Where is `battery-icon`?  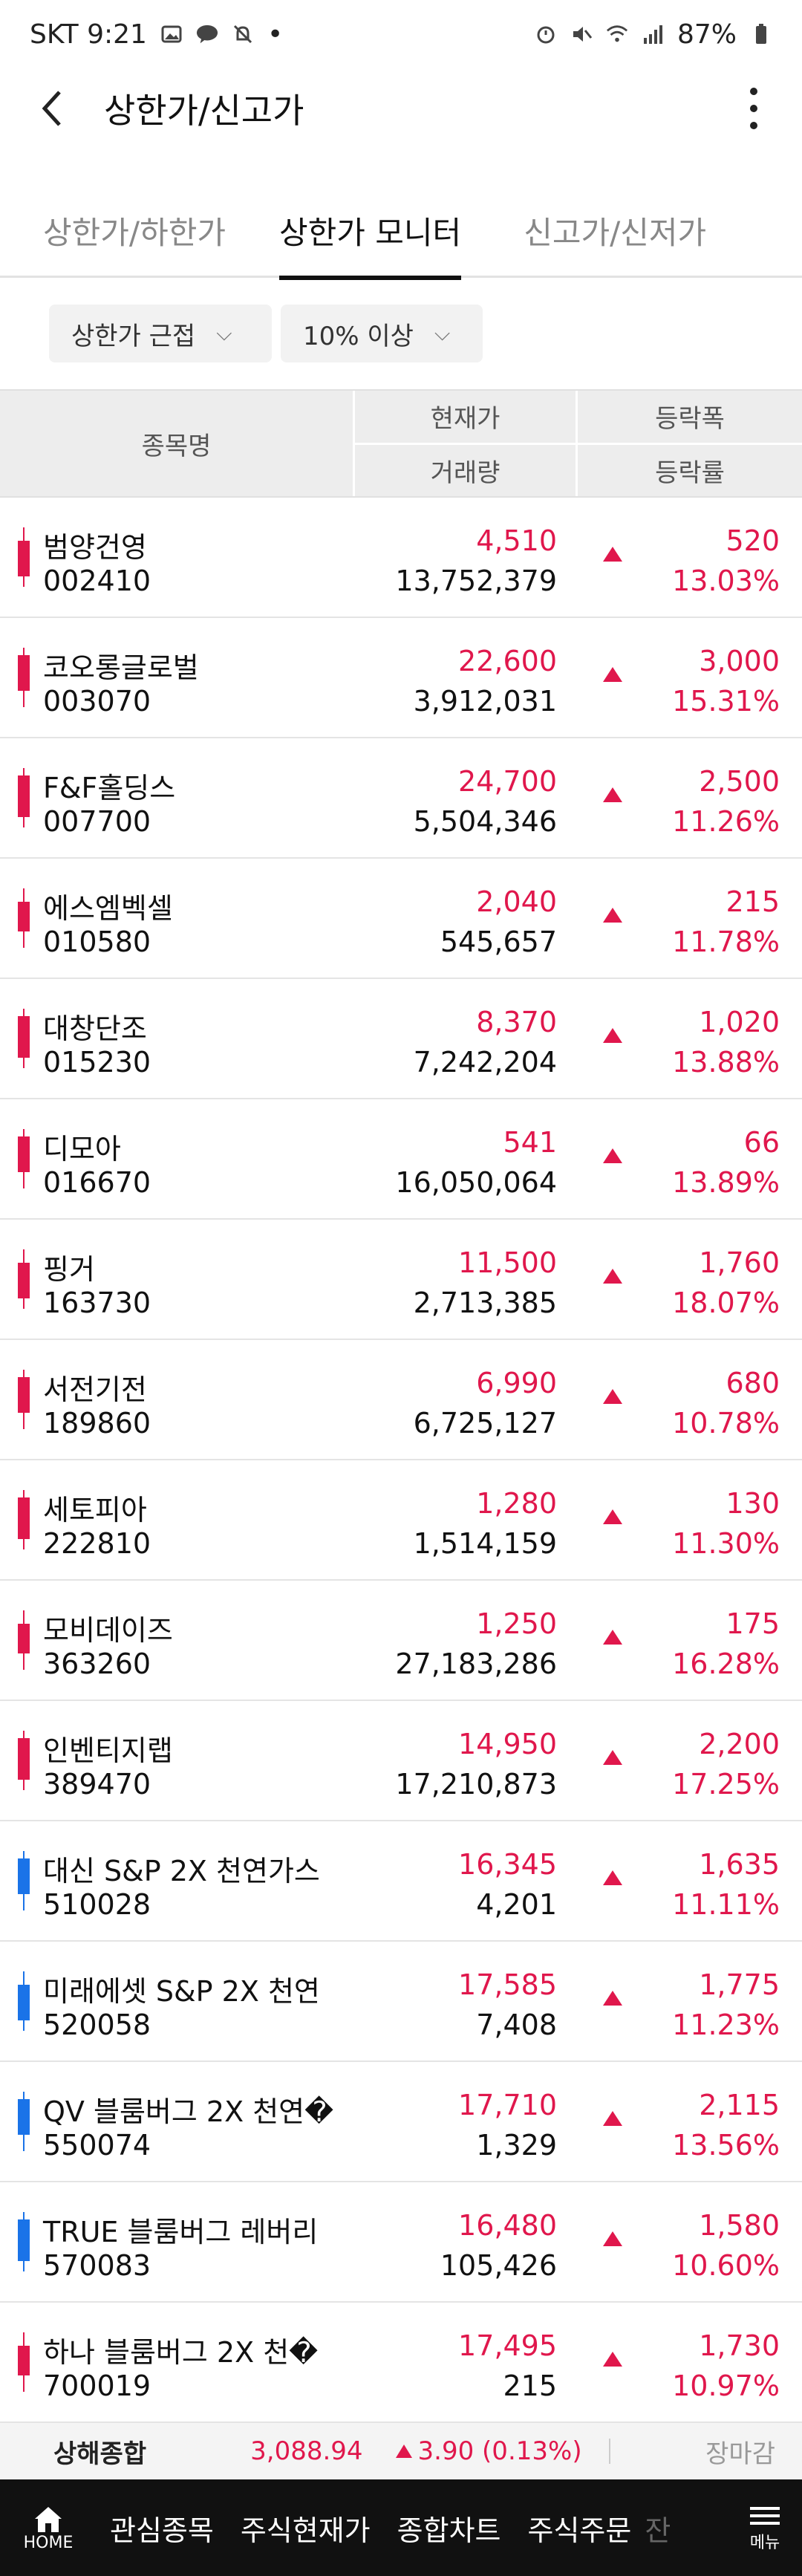
battery-icon is located at coordinates (761, 34).